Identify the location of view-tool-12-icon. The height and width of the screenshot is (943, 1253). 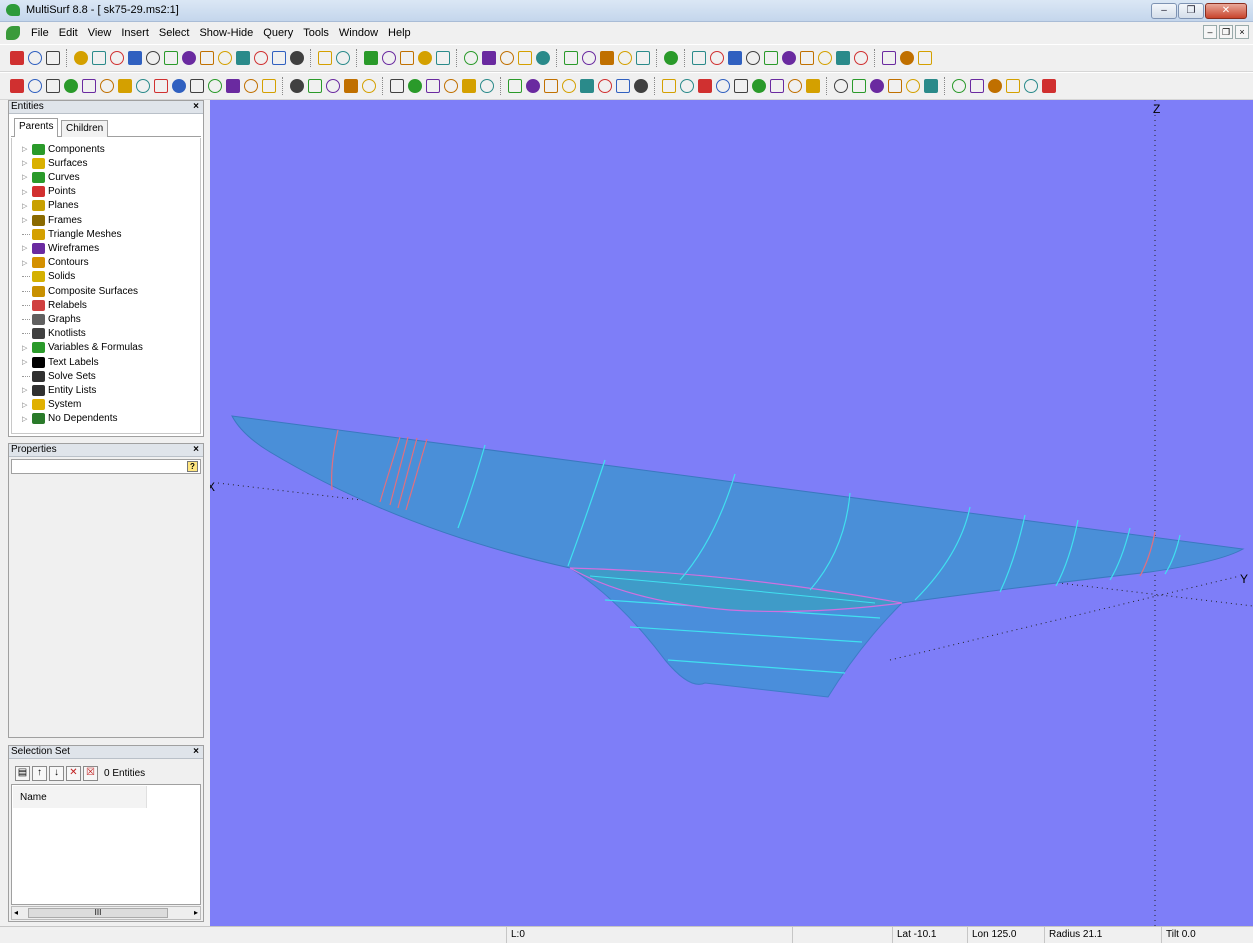
(215, 86).